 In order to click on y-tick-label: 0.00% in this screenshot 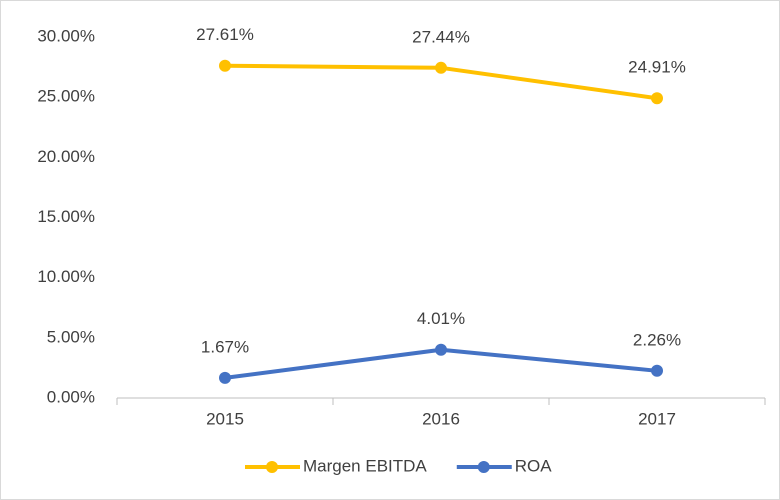, I will do `click(71, 396)`.